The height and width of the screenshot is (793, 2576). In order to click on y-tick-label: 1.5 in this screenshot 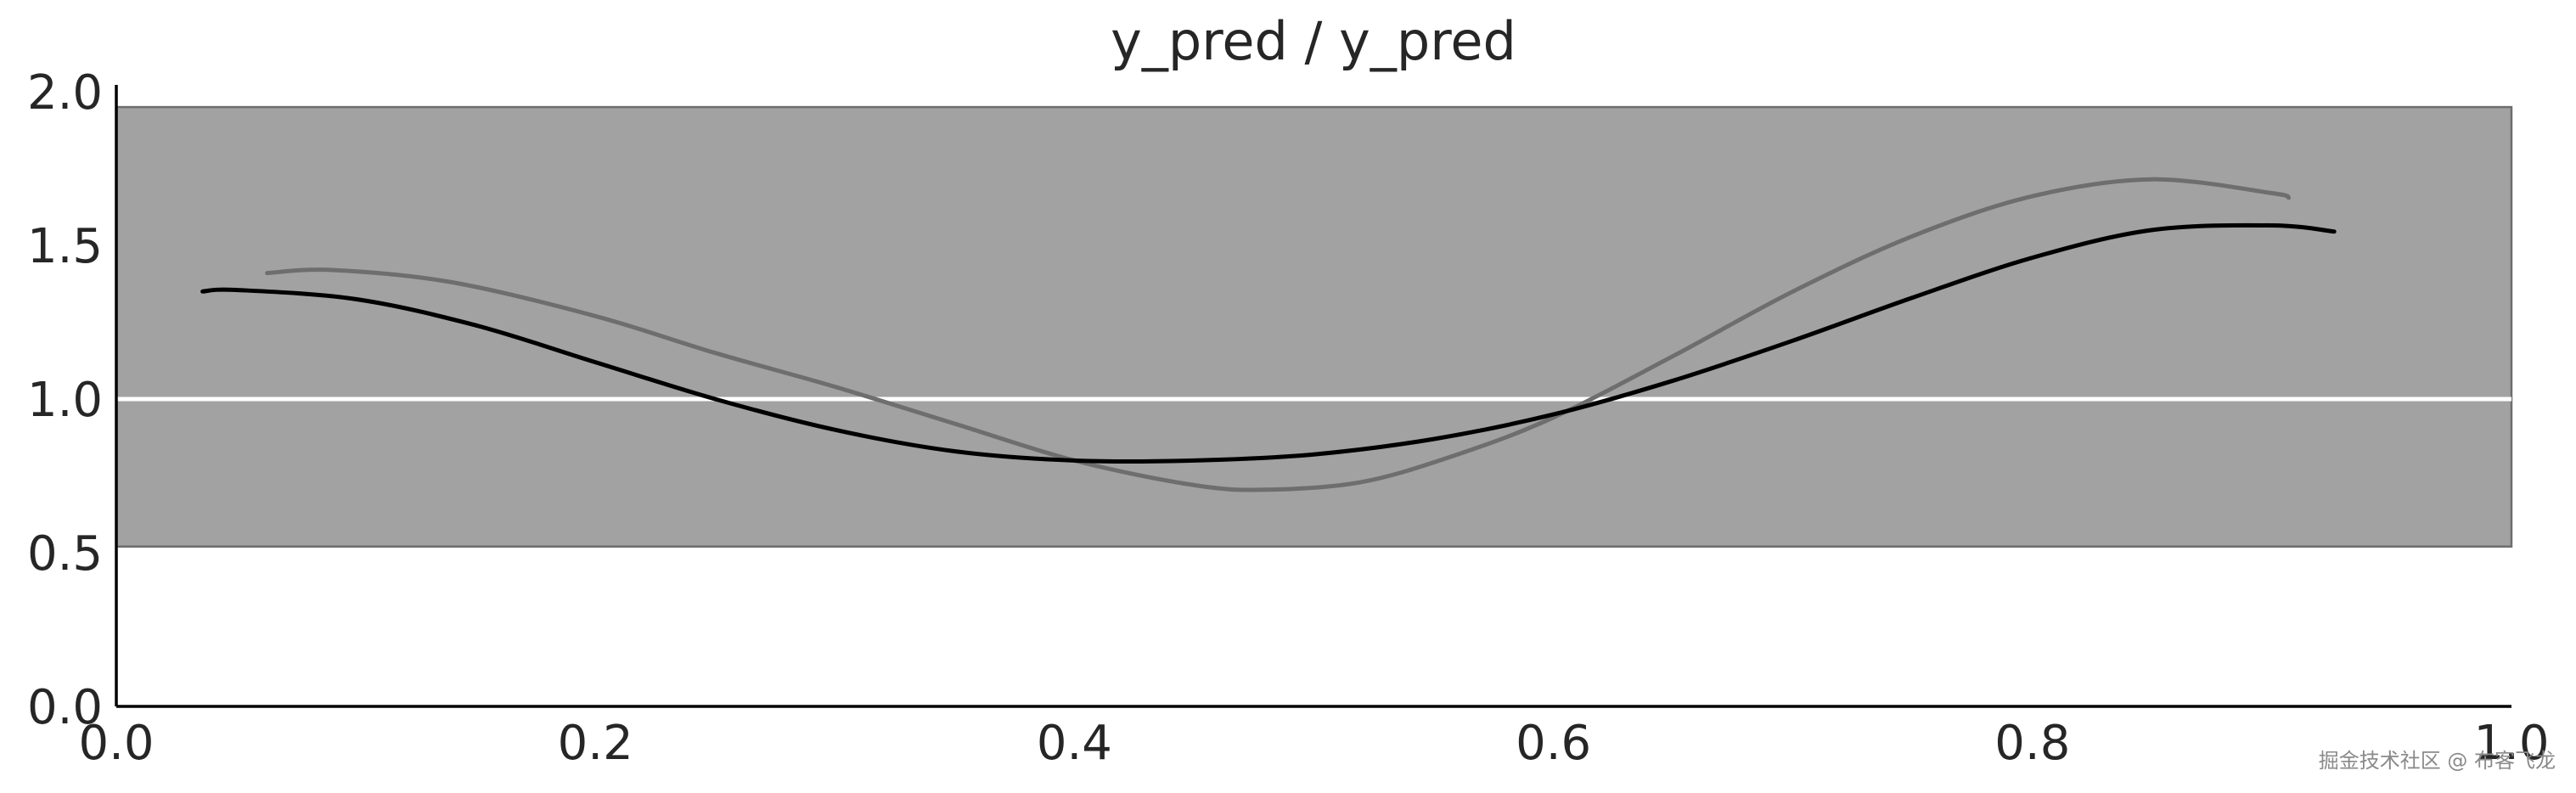, I will do `click(65, 246)`.